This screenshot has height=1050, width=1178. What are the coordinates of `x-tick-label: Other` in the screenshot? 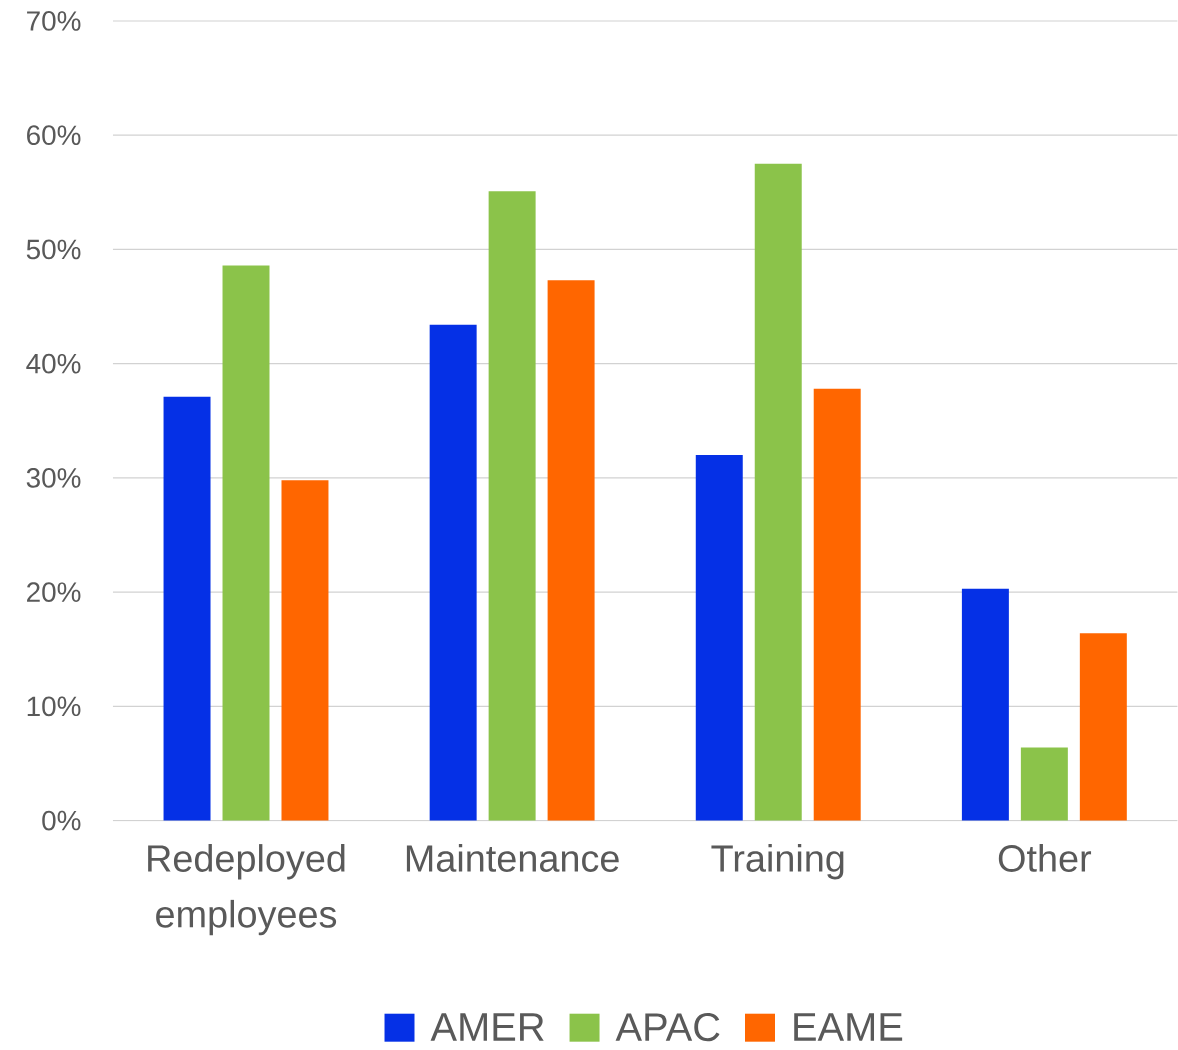 It's located at (1045, 857).